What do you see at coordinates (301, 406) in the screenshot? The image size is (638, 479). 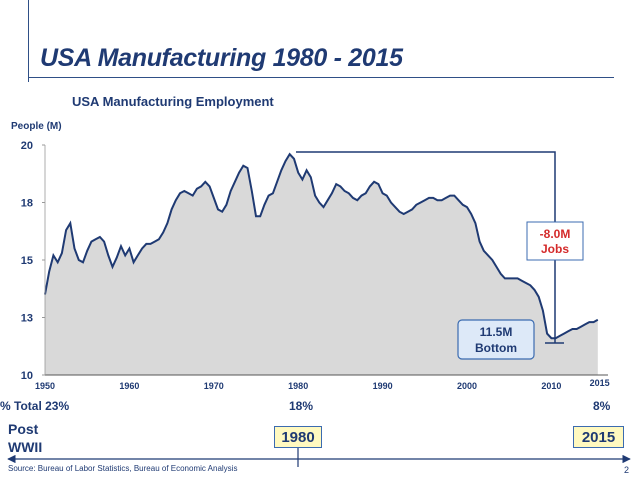 I see `share-1980: 18%` at bounding box center [301, 406].